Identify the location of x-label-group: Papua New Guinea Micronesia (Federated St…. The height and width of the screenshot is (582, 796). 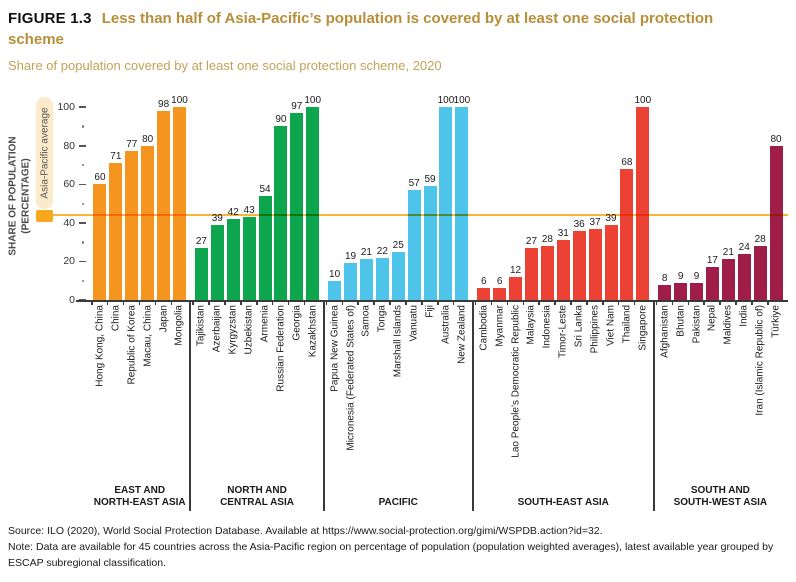
(399, 389).